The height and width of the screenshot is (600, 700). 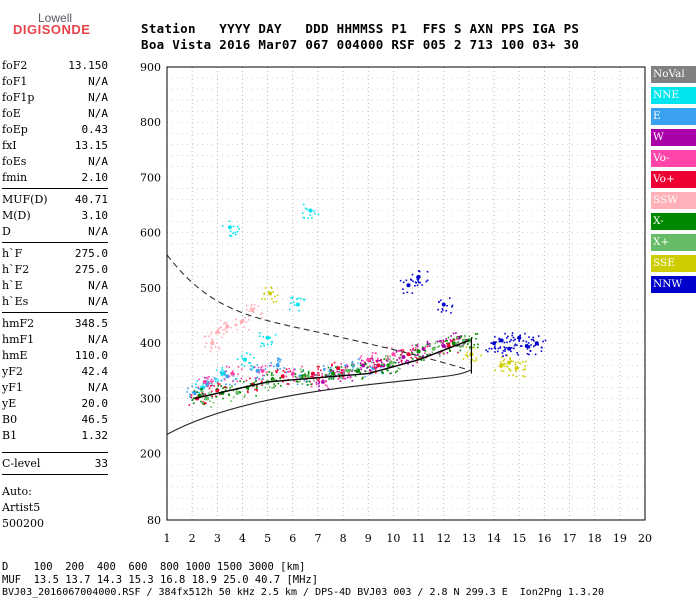 What do you see at coordinates (267, 538) in the screenshot?
I see `x-tick-label: 5` at bounding box center [267, 538].